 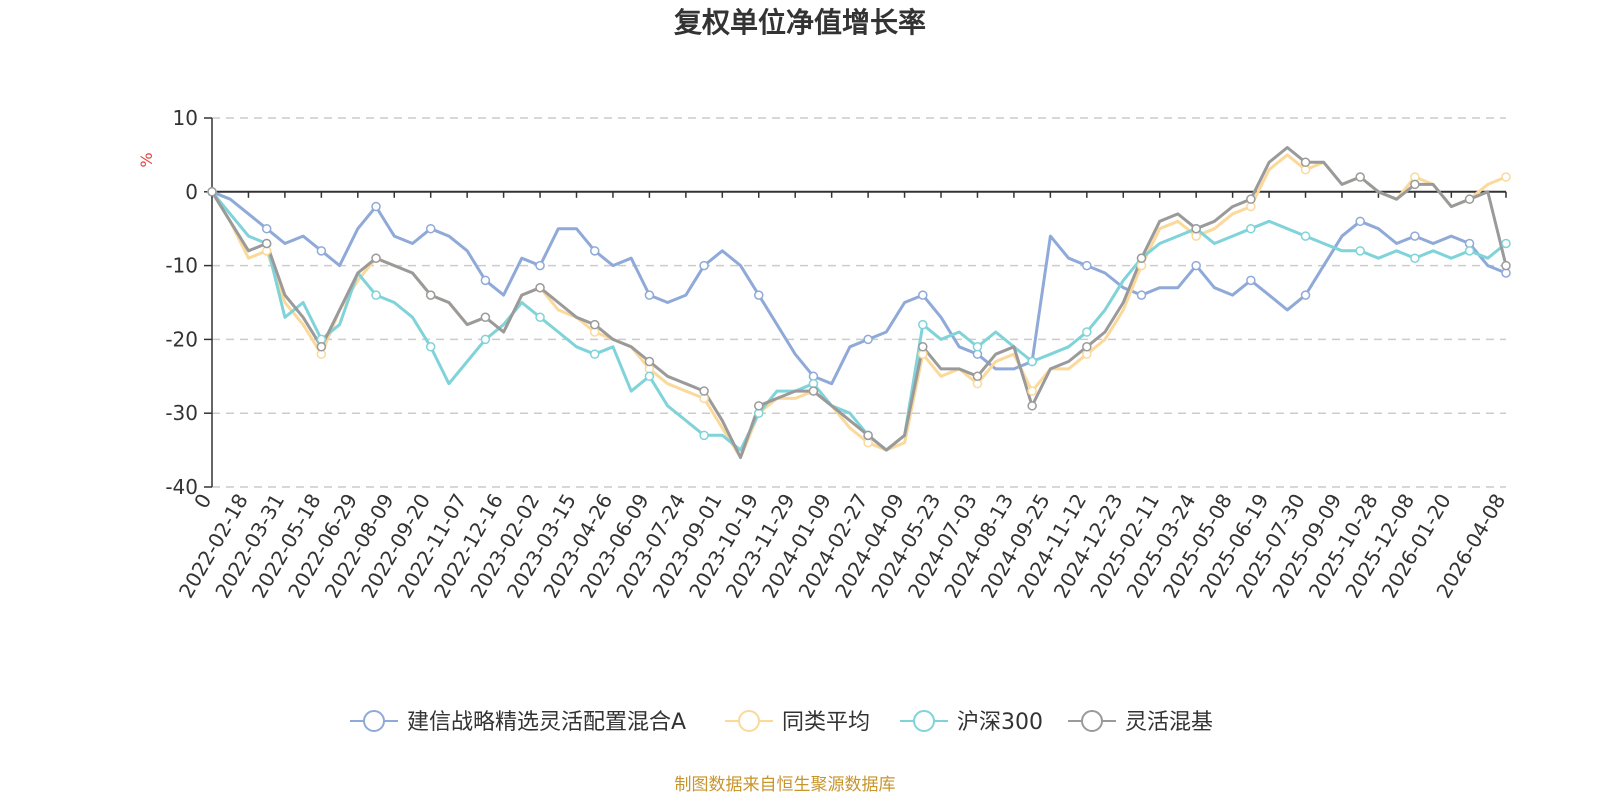 What do you see at coordinates (146, 159) in the screenshot?
I see `y-axis-unit-label: %` at bounding box center [146, 159].